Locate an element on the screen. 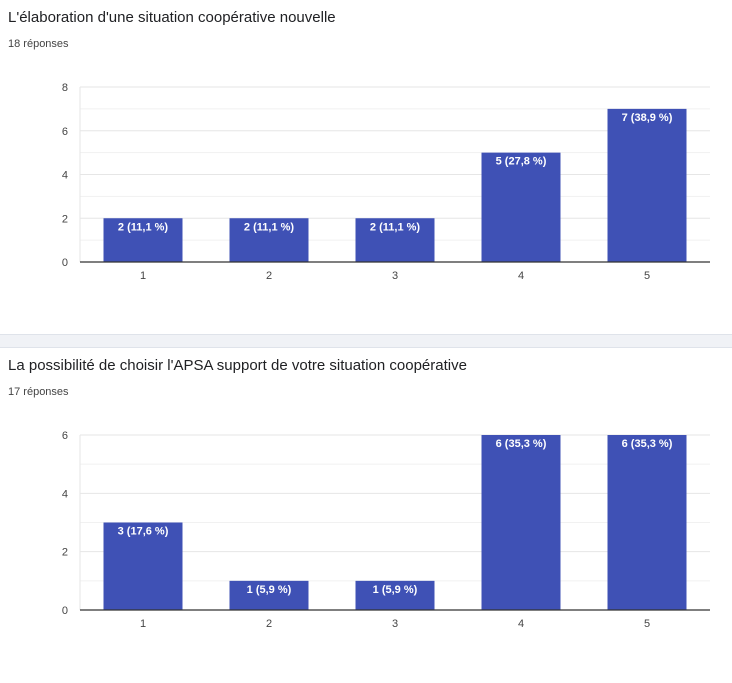  response-count: 17 réponses is located at coordinates (38, 392).